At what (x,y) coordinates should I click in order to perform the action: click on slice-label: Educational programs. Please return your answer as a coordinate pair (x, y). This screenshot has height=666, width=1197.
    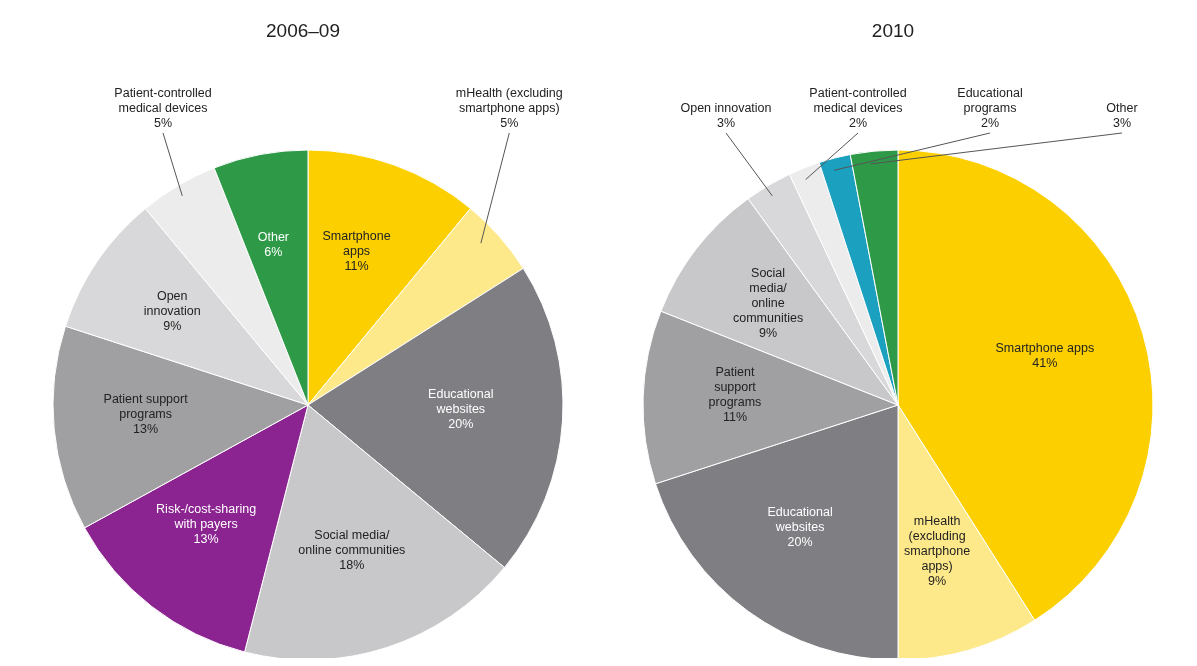
    Looking at the image, I should click on (990, 100).